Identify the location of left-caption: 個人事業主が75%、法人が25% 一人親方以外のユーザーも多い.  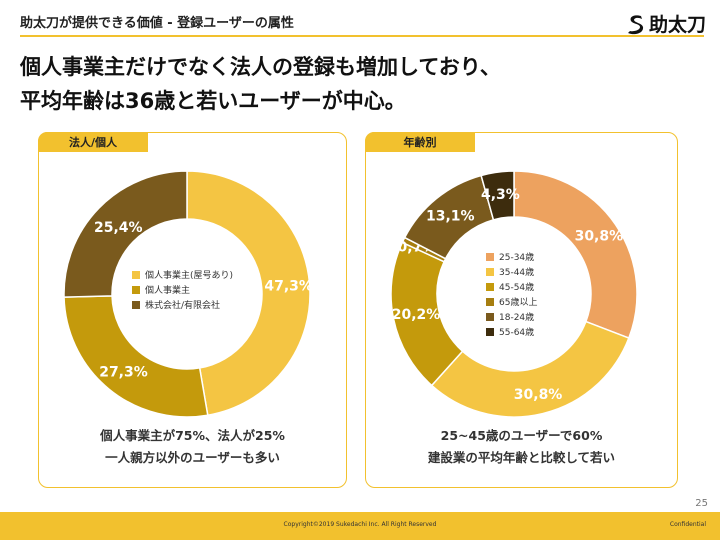
(192, 447).